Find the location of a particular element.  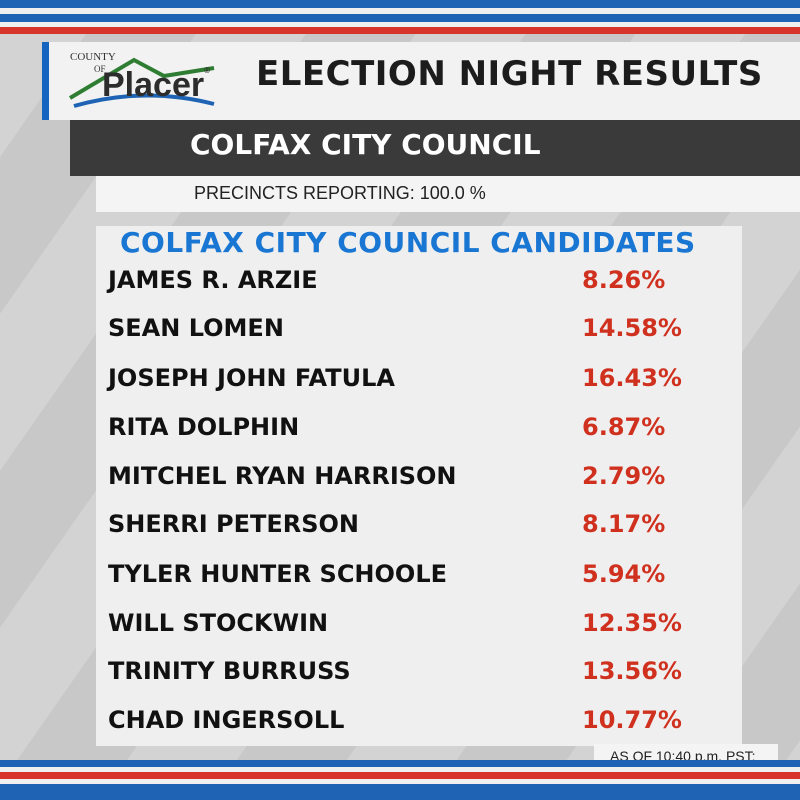

candidates-title: COLFAX CITY COUNCIL CANDIDATES is located at coordinates (408, 242).